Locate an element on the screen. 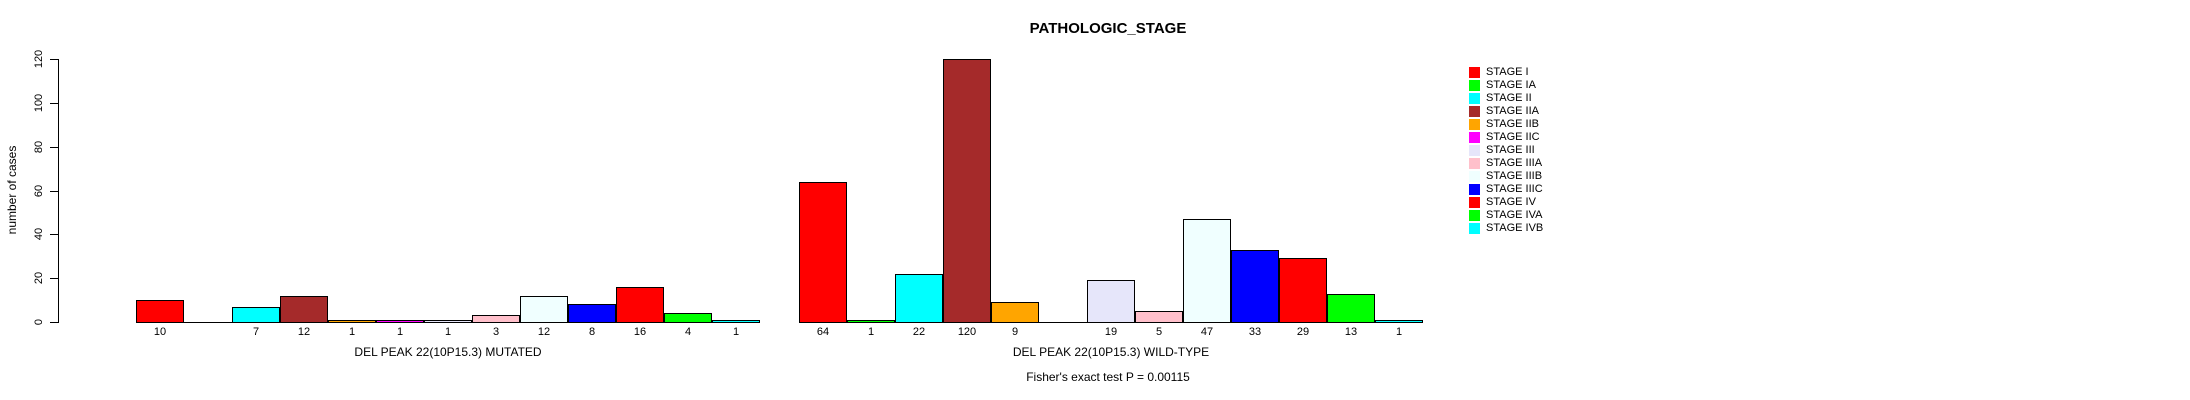 The image size is (2190, 400). group-axis-label-mutated: DEL PEAK 22(10P15.3) MUTATED is located at coordinates (448, 352).